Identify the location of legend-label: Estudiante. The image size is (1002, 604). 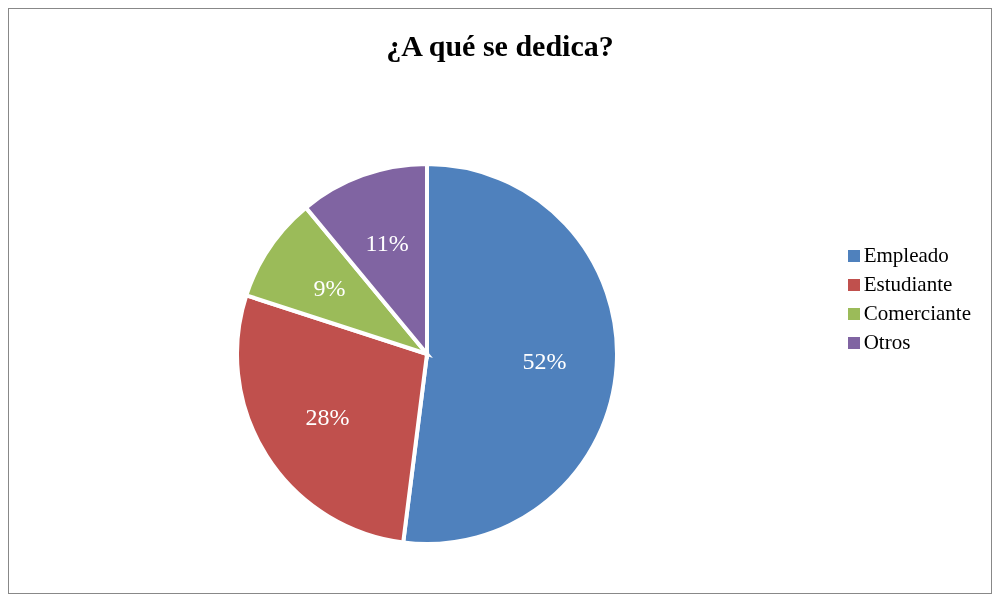
(908, 284).